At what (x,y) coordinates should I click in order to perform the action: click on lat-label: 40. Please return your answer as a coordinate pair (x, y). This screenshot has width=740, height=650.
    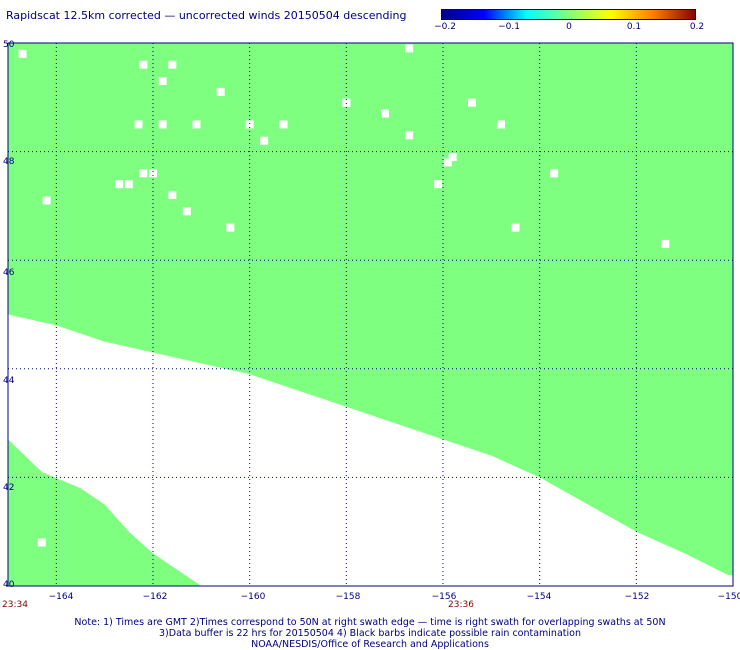
    Looking at the image, I should click on (9, 585).